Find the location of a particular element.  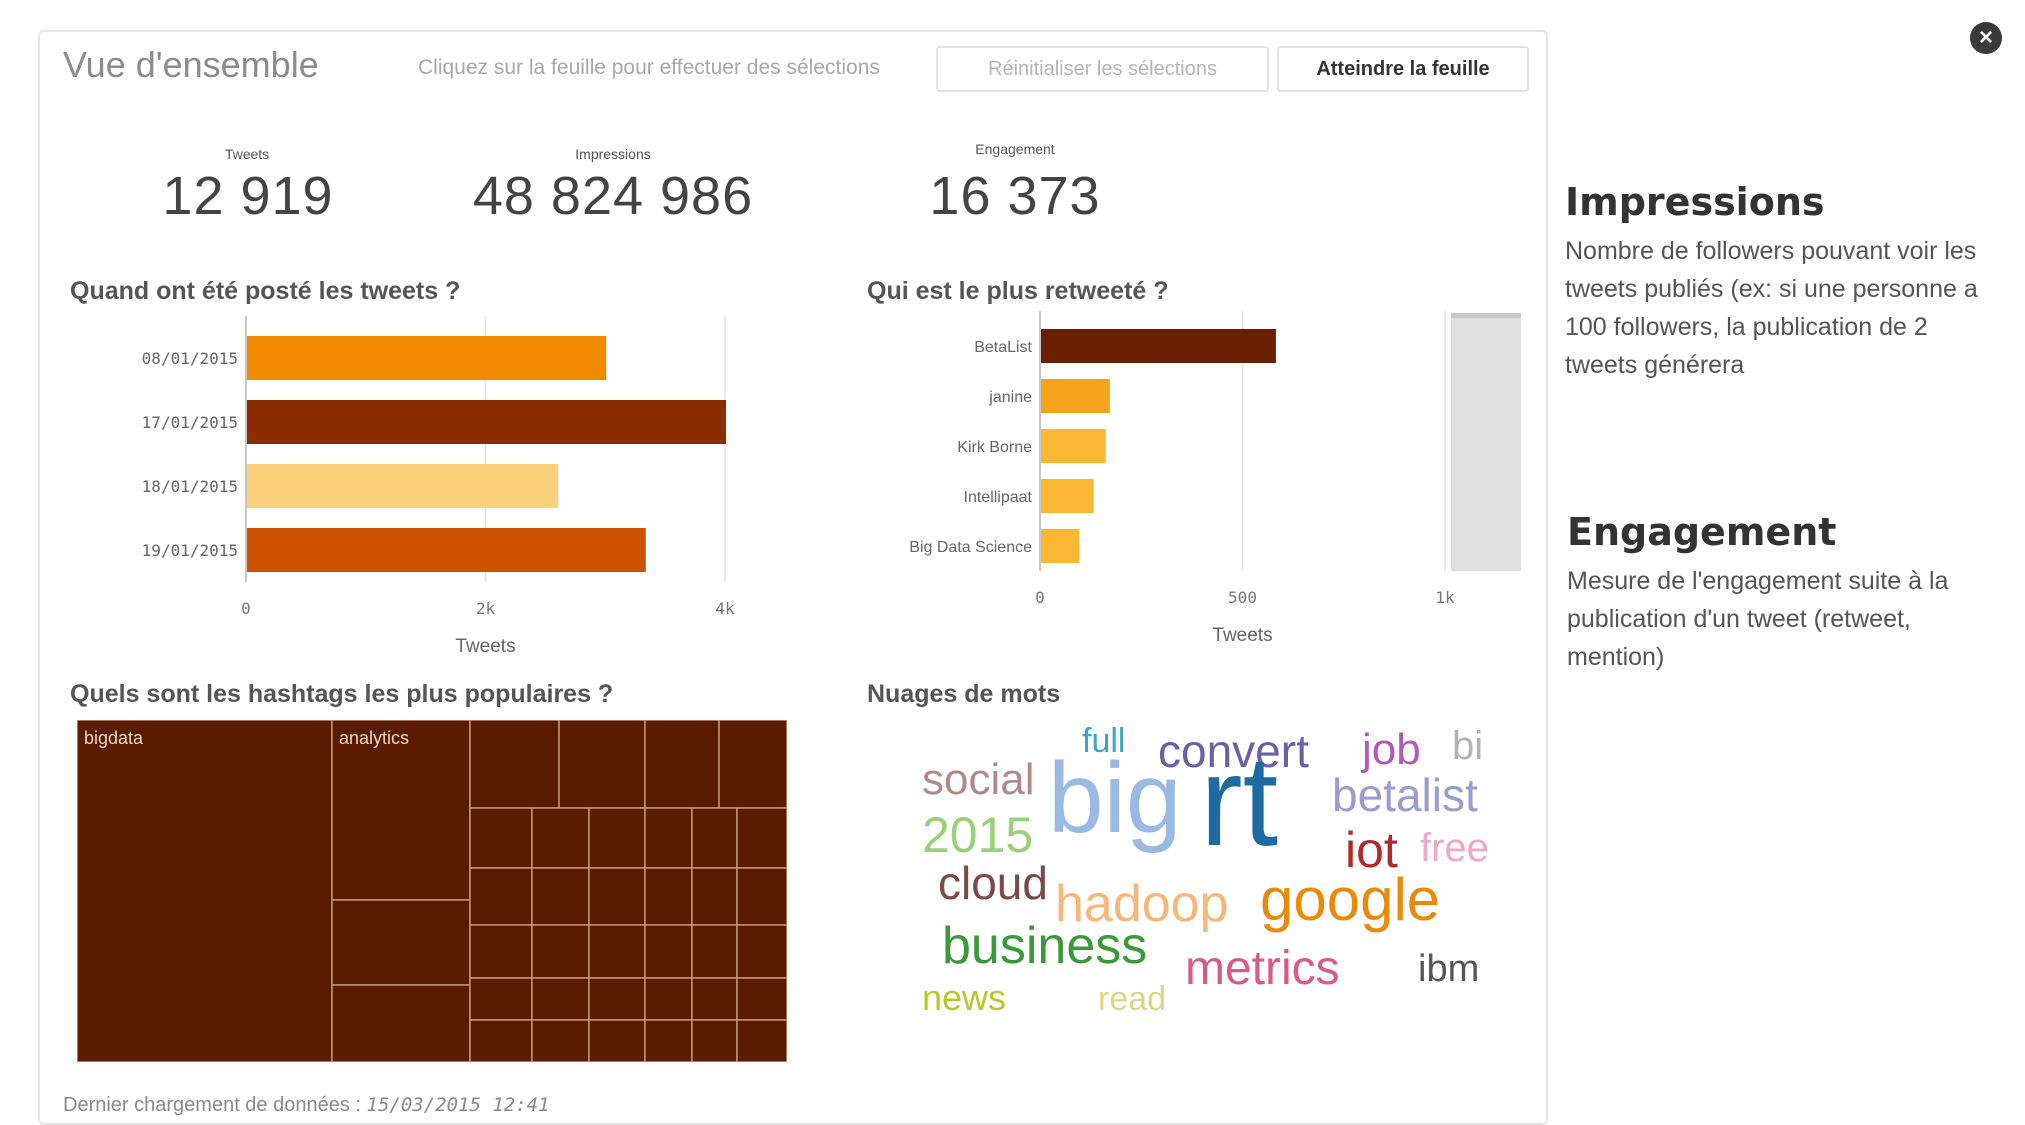

kpi-engagement-label: Engagement is located at coordinates (1015, 149).